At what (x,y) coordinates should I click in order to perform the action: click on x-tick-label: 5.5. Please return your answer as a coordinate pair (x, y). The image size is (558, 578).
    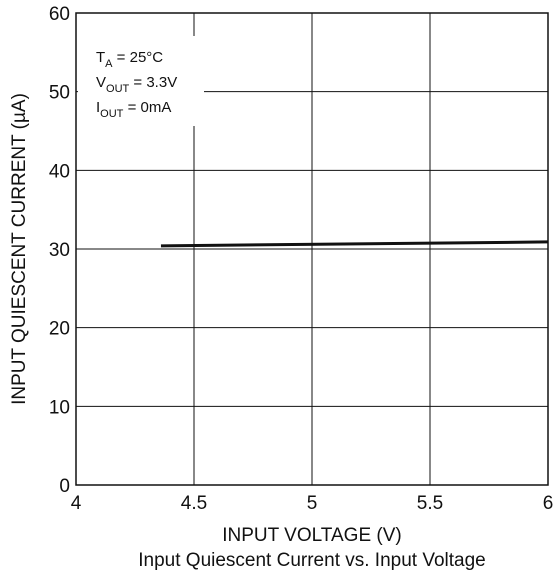
    Looking at the image, I should click on (430, 503).